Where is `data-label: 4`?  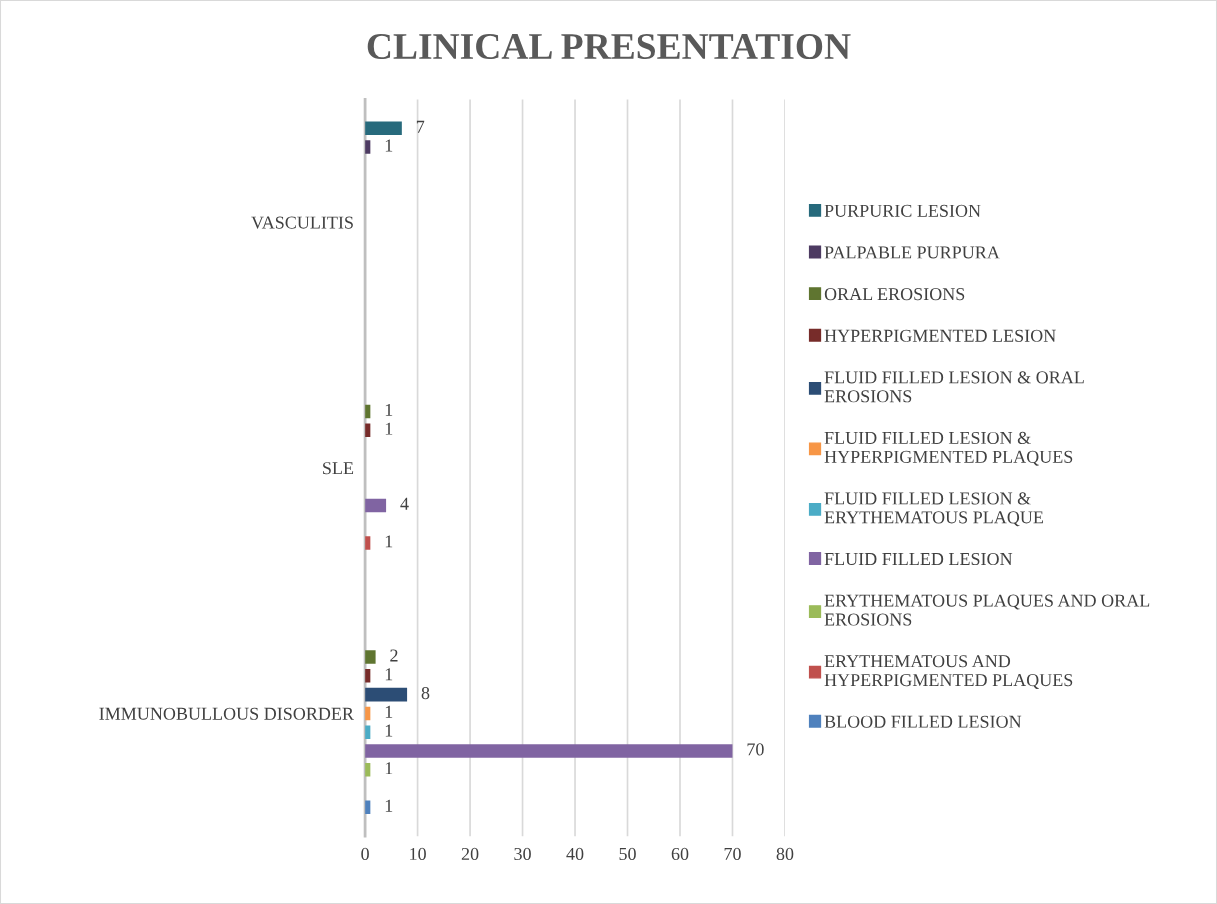 data-label: 4 is located at coordinates (404, 503).